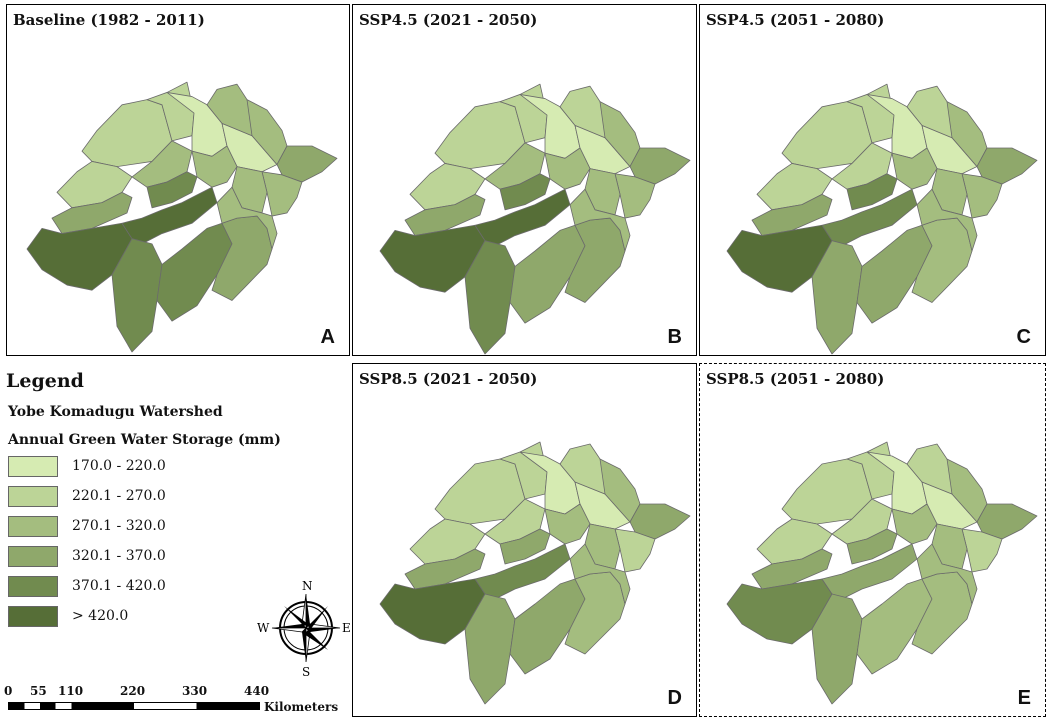 The image size is (1052, 721). I want to click on legend-label: 270.1 - 320.0, so click(119, 526).